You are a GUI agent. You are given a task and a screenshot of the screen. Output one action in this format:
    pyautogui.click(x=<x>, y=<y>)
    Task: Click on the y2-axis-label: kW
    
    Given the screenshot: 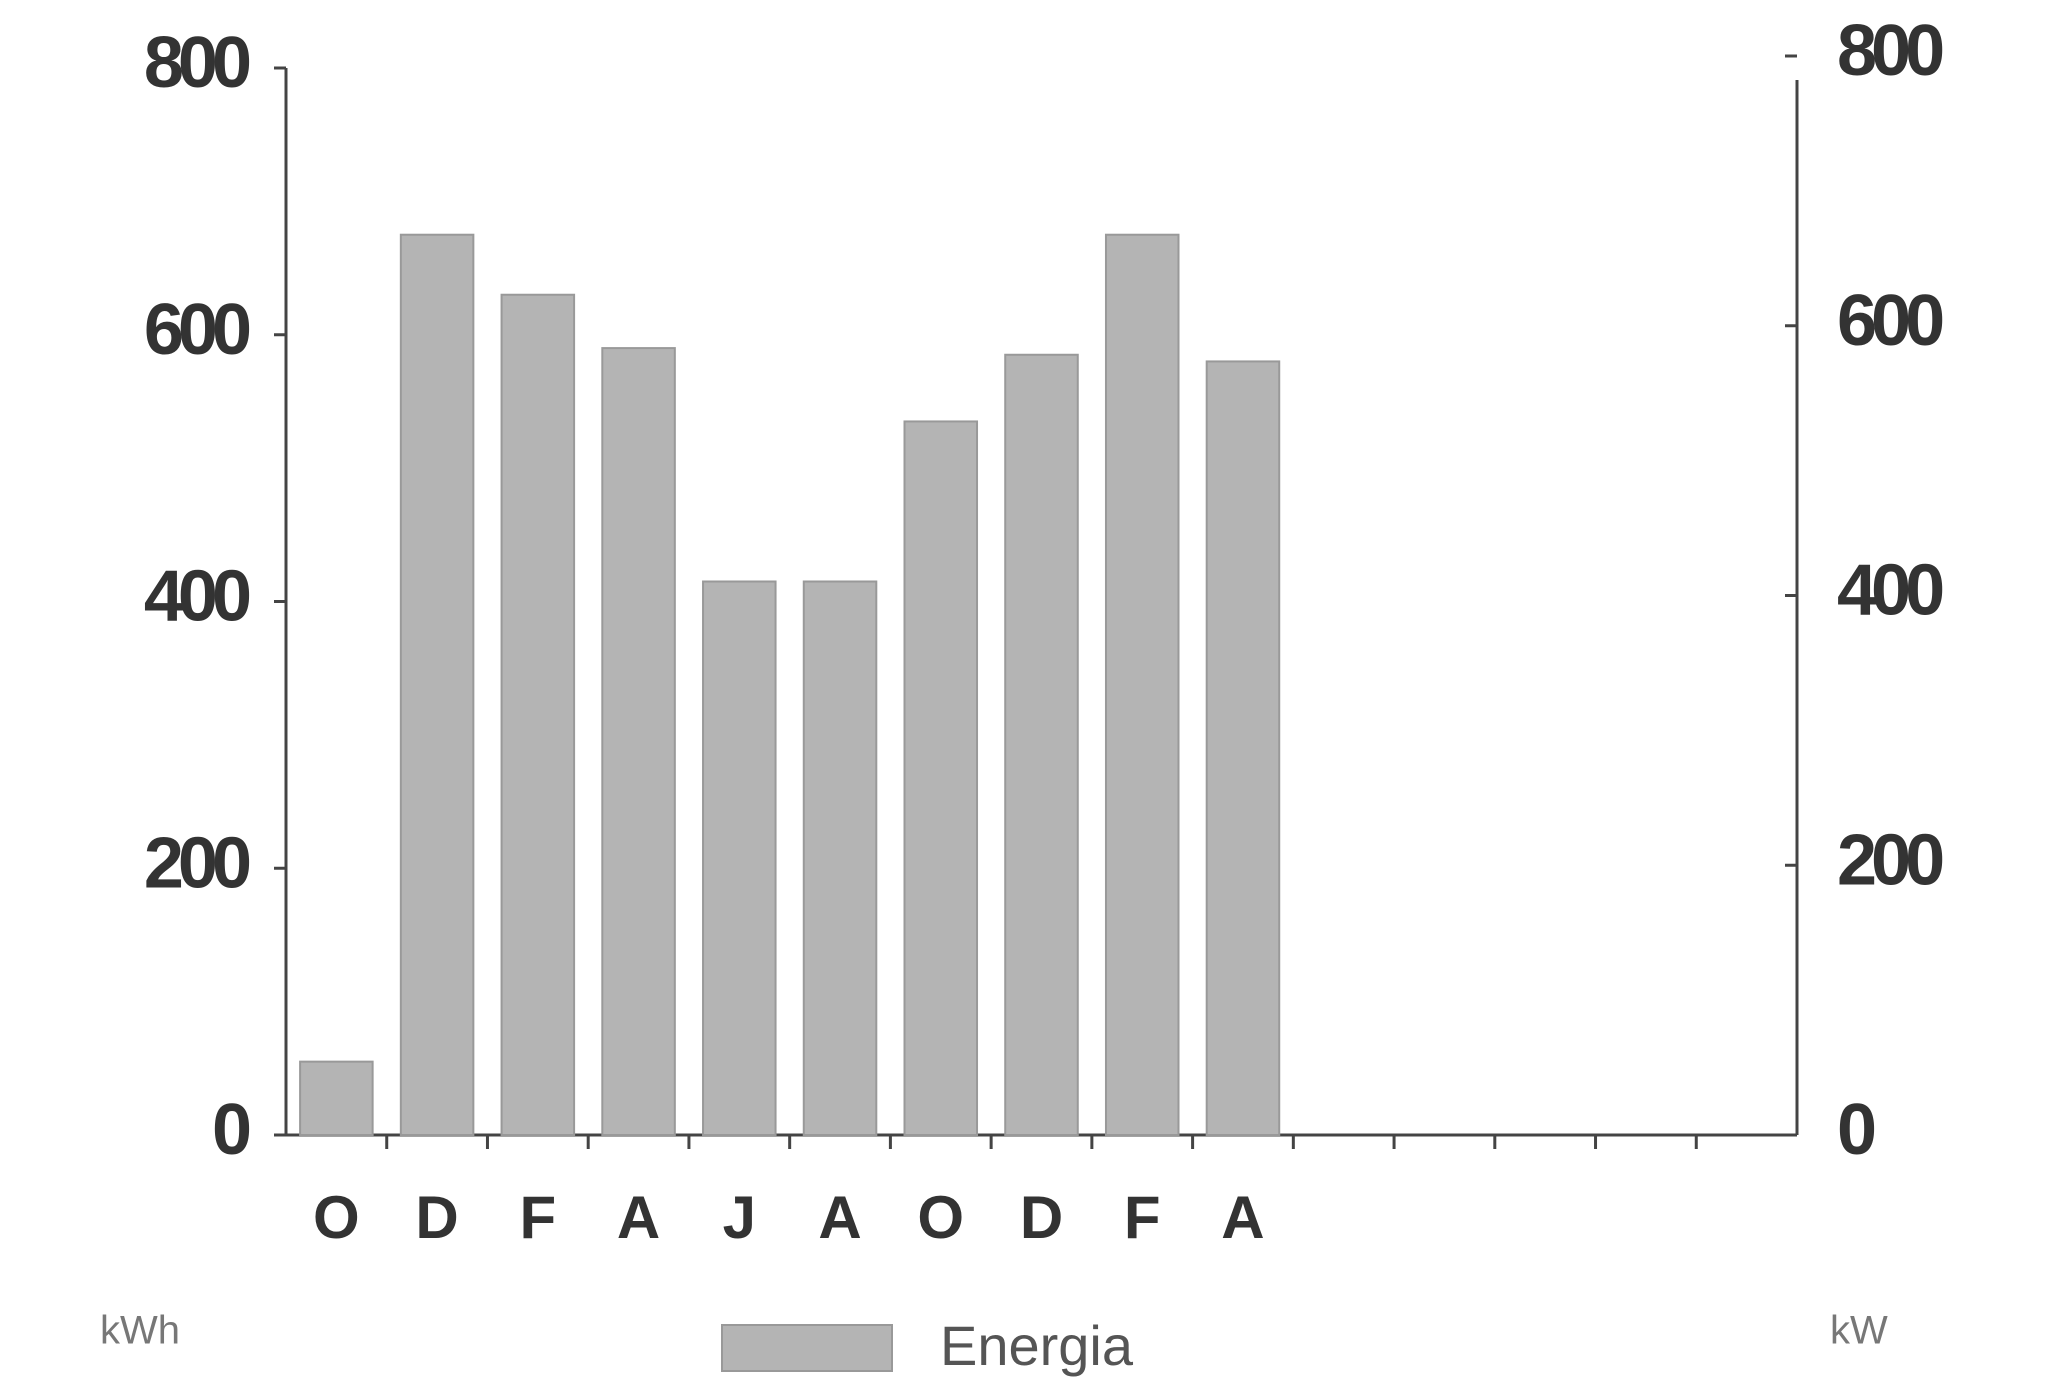 What is the action you would take?
    pyautogui.click(x=1859, y=1331)
    